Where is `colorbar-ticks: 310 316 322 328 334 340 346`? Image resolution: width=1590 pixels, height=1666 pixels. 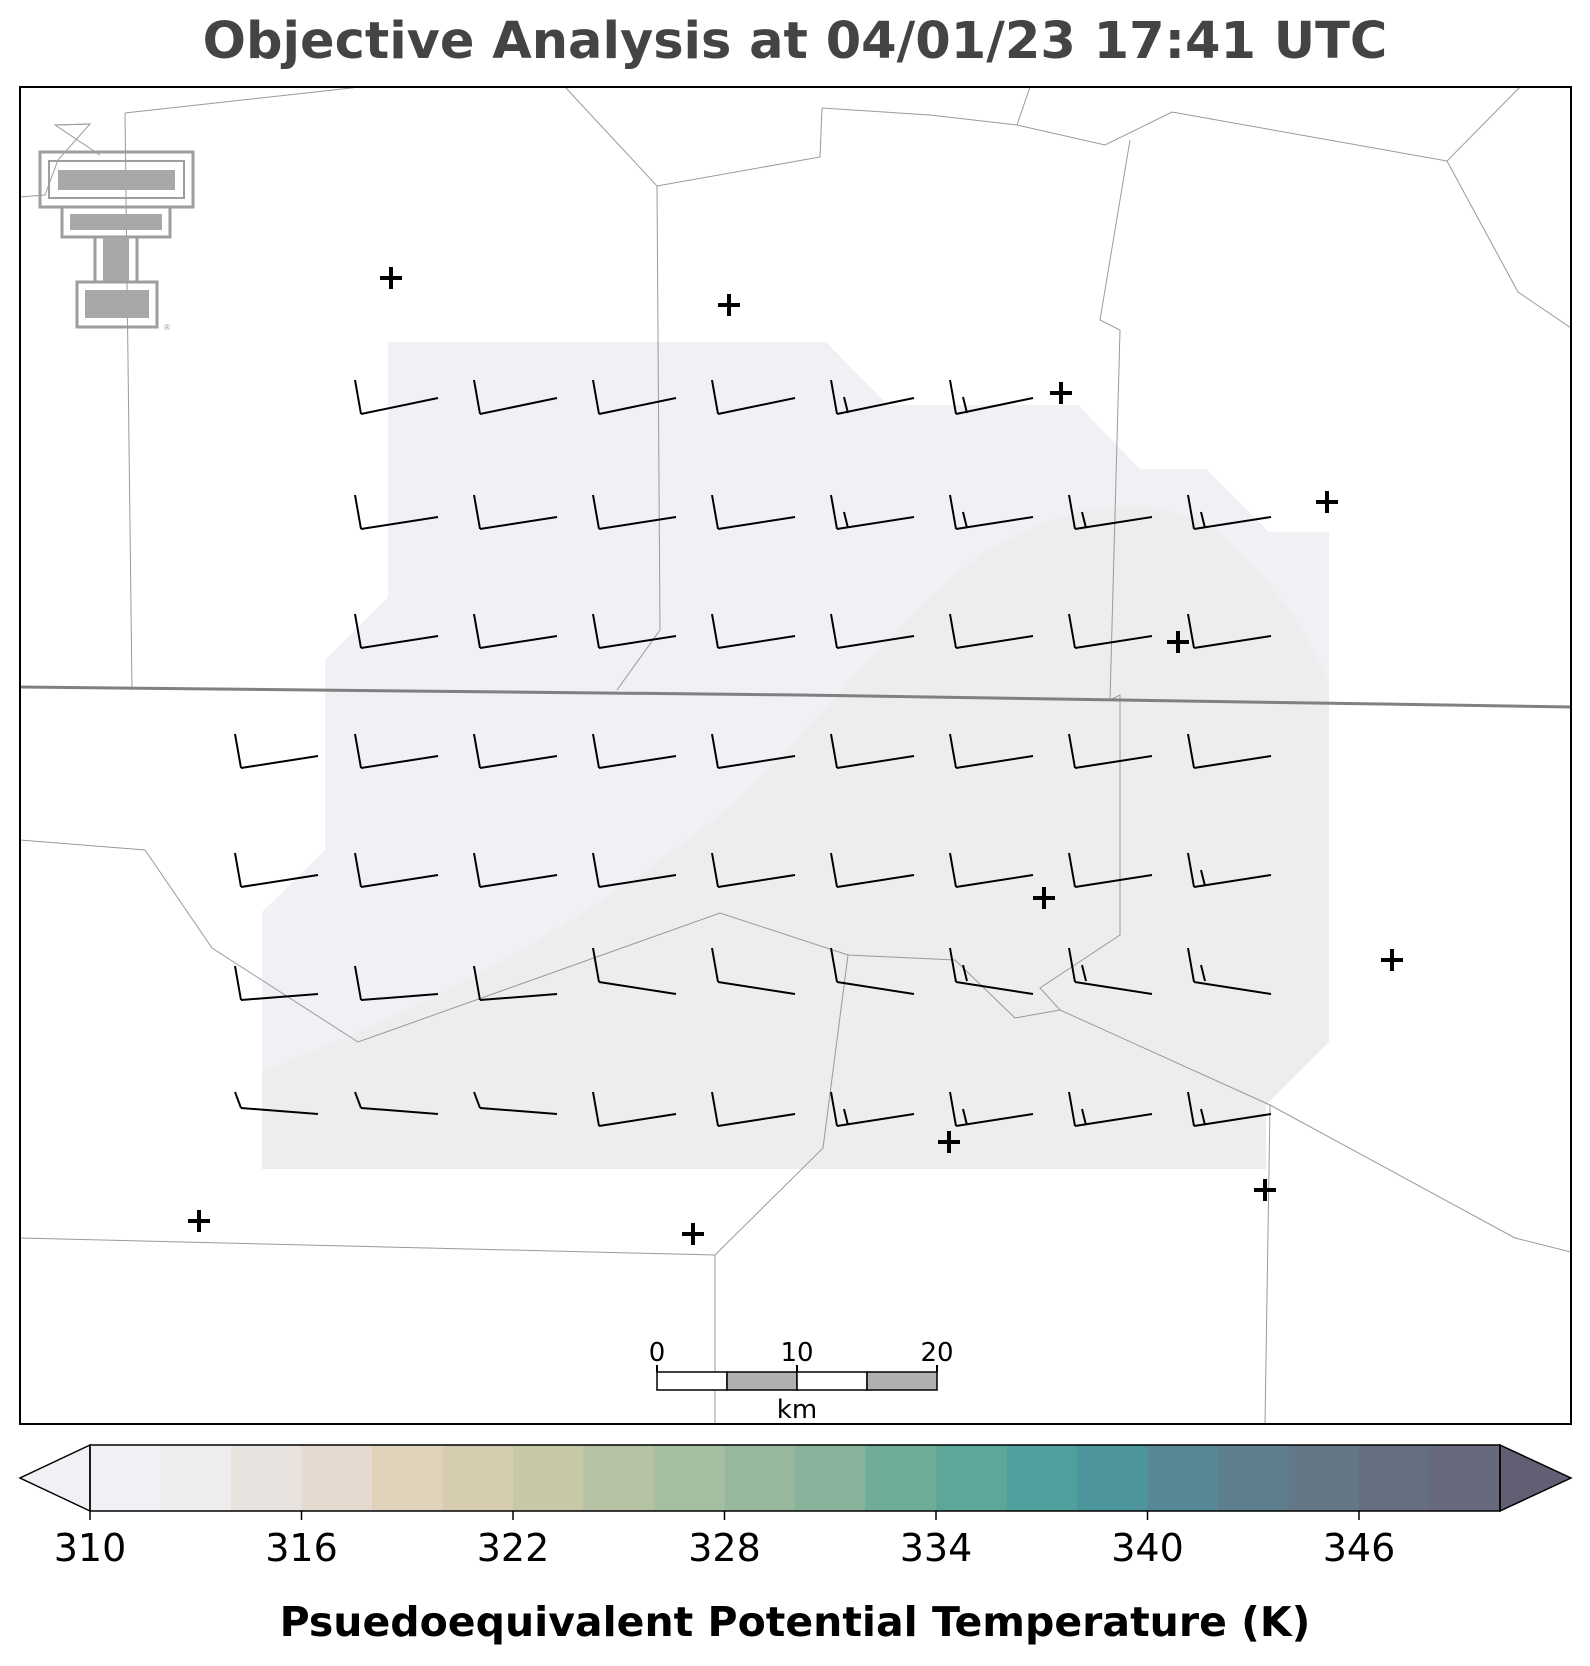
colorbar-ticks: 310 316 322 328 334 340 346 is located at coordinates (725, 1540).